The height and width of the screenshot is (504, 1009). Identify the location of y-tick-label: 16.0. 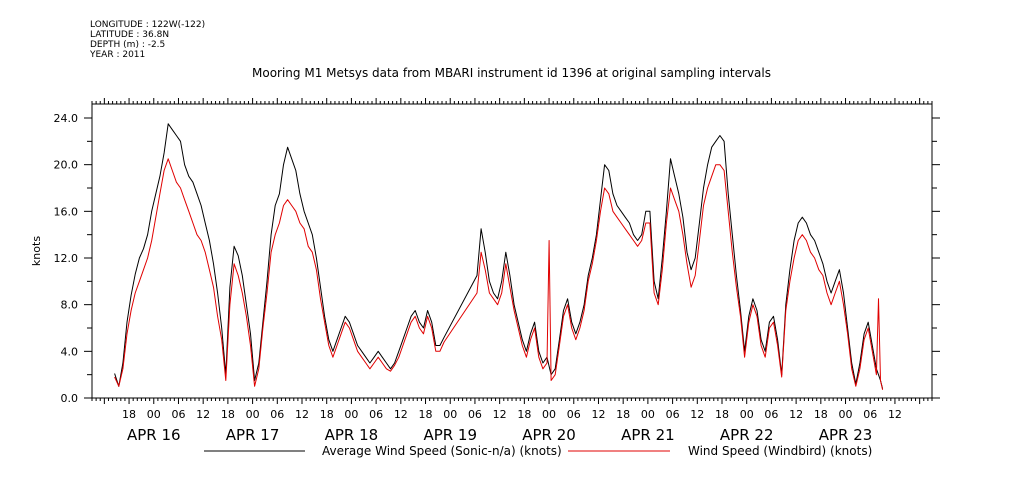
(66, 211).